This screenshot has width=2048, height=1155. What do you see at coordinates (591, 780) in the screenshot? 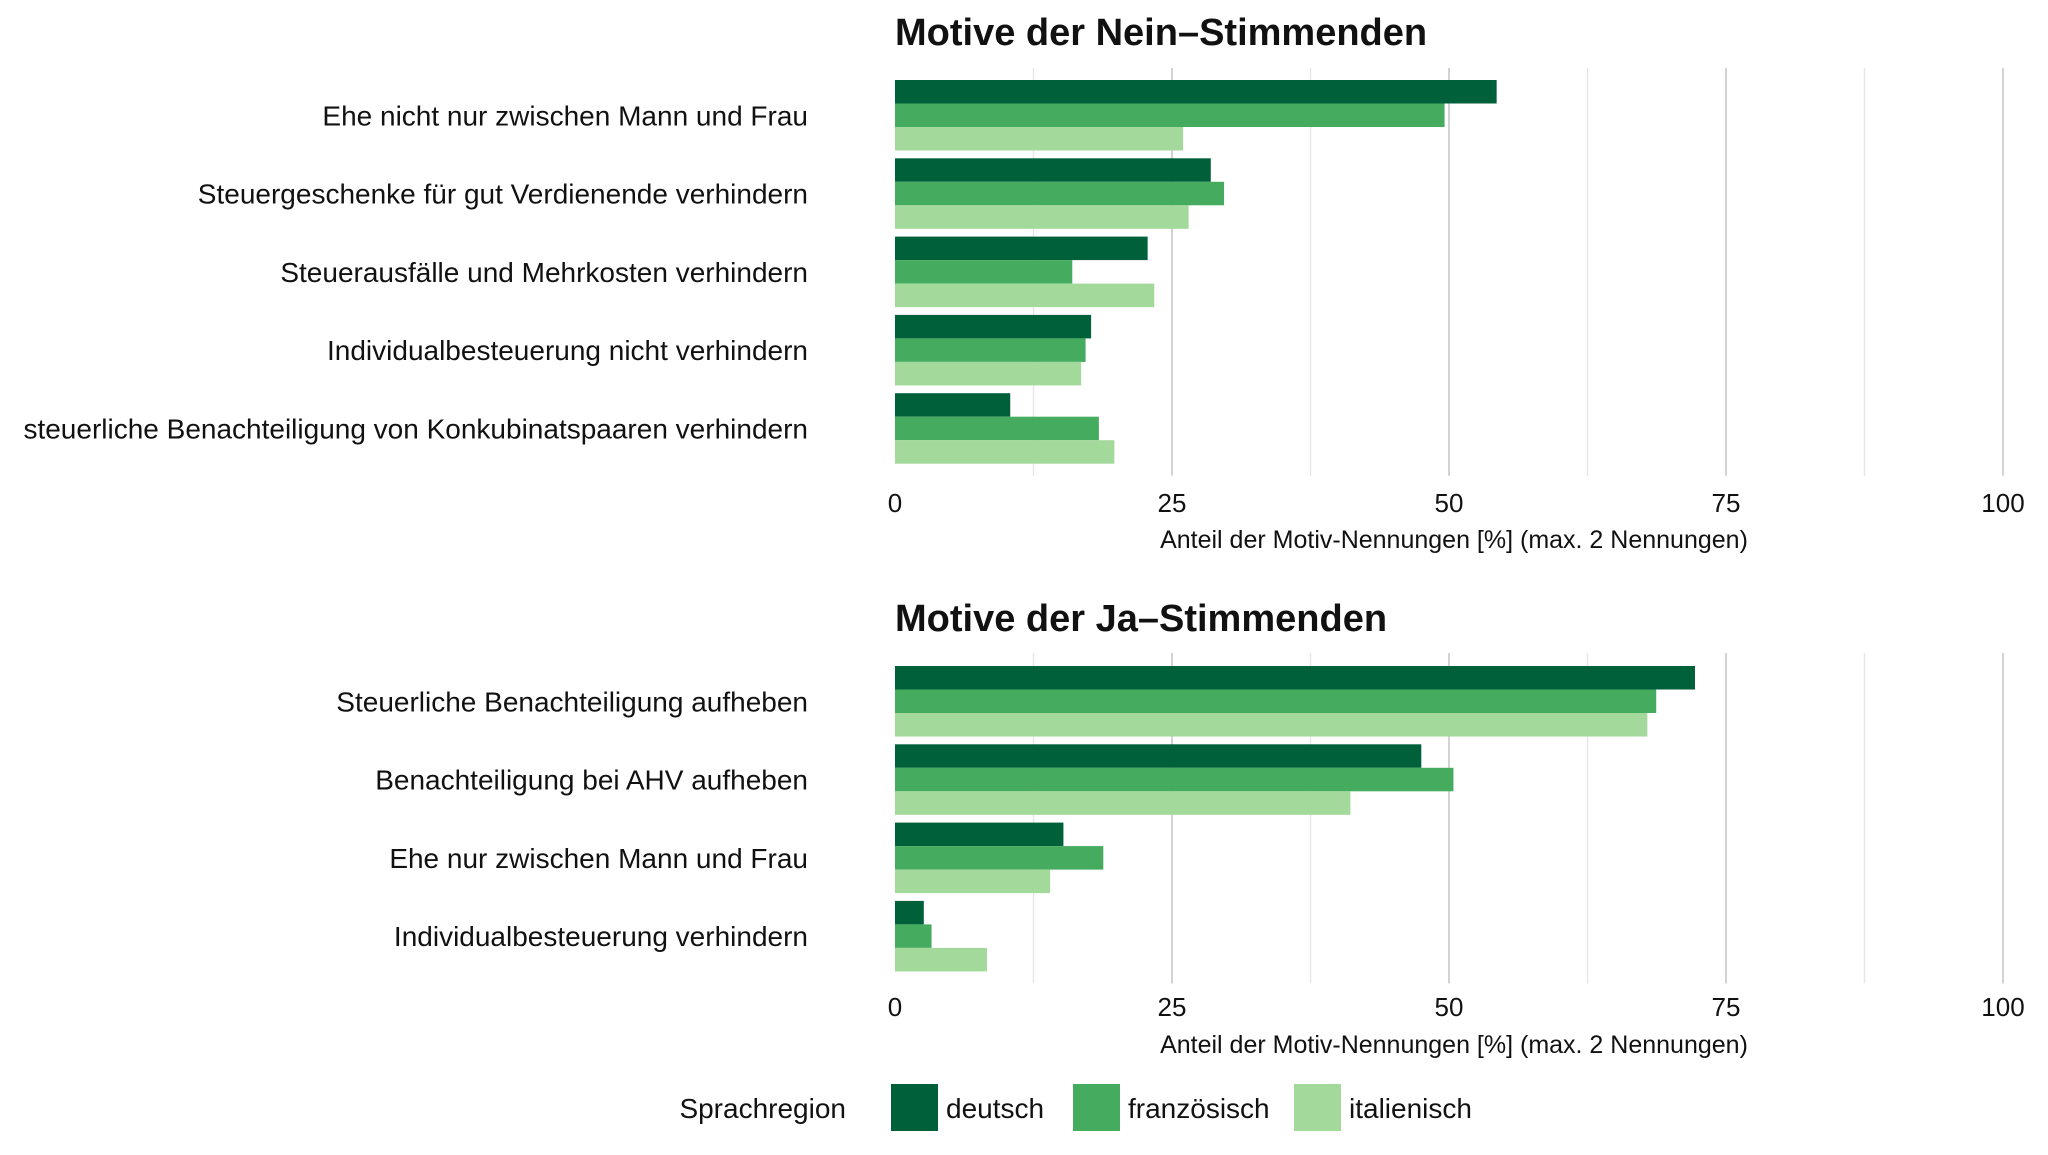
I see `category-label: Benachteiligung bei AHV aufheben` at bounding box center [591, 780].